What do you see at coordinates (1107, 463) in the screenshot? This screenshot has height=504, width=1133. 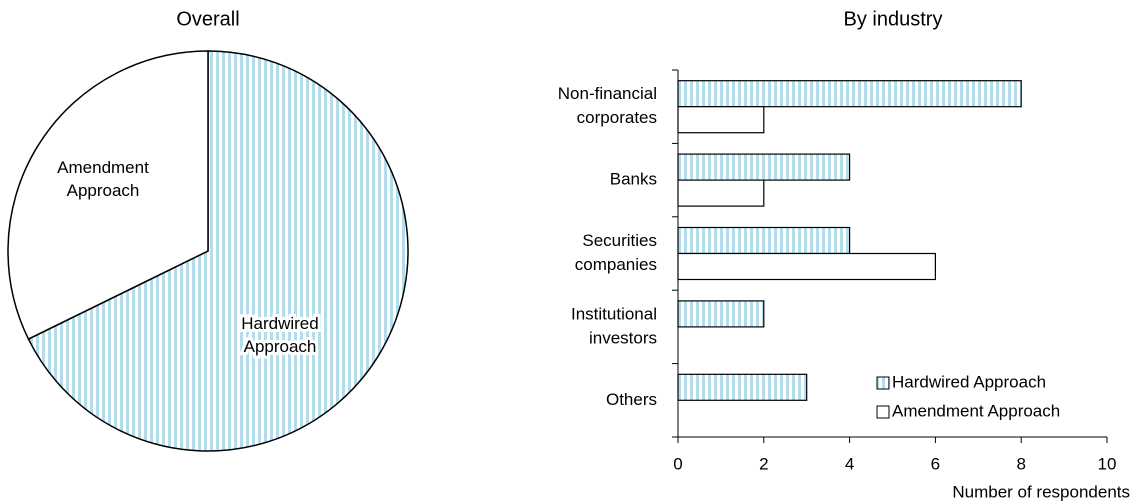 I see `x-tick-label: 10` at bounding box center [1107, 463].